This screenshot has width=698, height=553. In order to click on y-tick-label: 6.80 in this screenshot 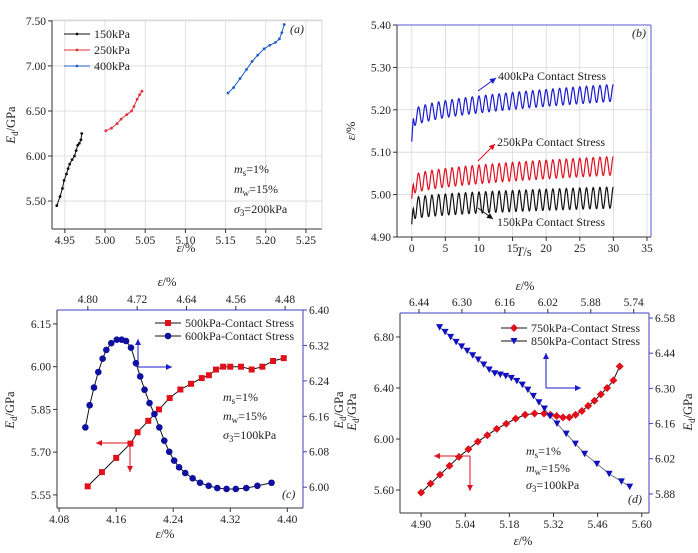, I will do `click(384, 338)`.